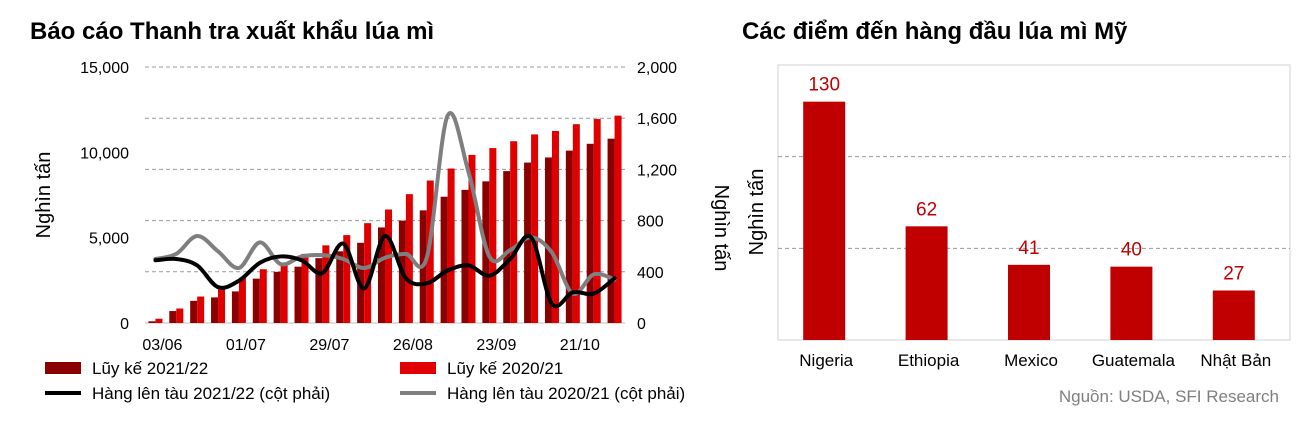 Image resolution: width=1312 pixels, height=431 pixels. What do you see at coordinates (329, 345) in the screenshot?
I see `left-x-tick-label: 29/07` at bounding box center [329, 345].